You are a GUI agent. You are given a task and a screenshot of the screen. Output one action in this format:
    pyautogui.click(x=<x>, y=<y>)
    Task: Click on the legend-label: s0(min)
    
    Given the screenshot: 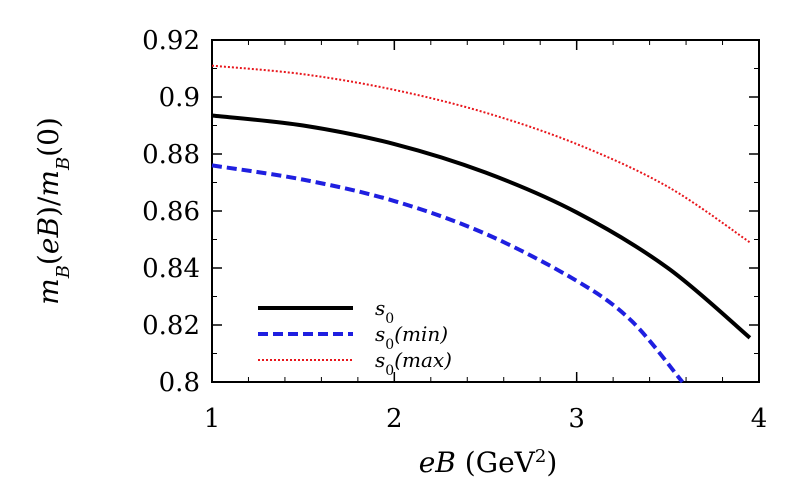 What is the action you would take?
    pyautogui.click(x=411, y=337)
    